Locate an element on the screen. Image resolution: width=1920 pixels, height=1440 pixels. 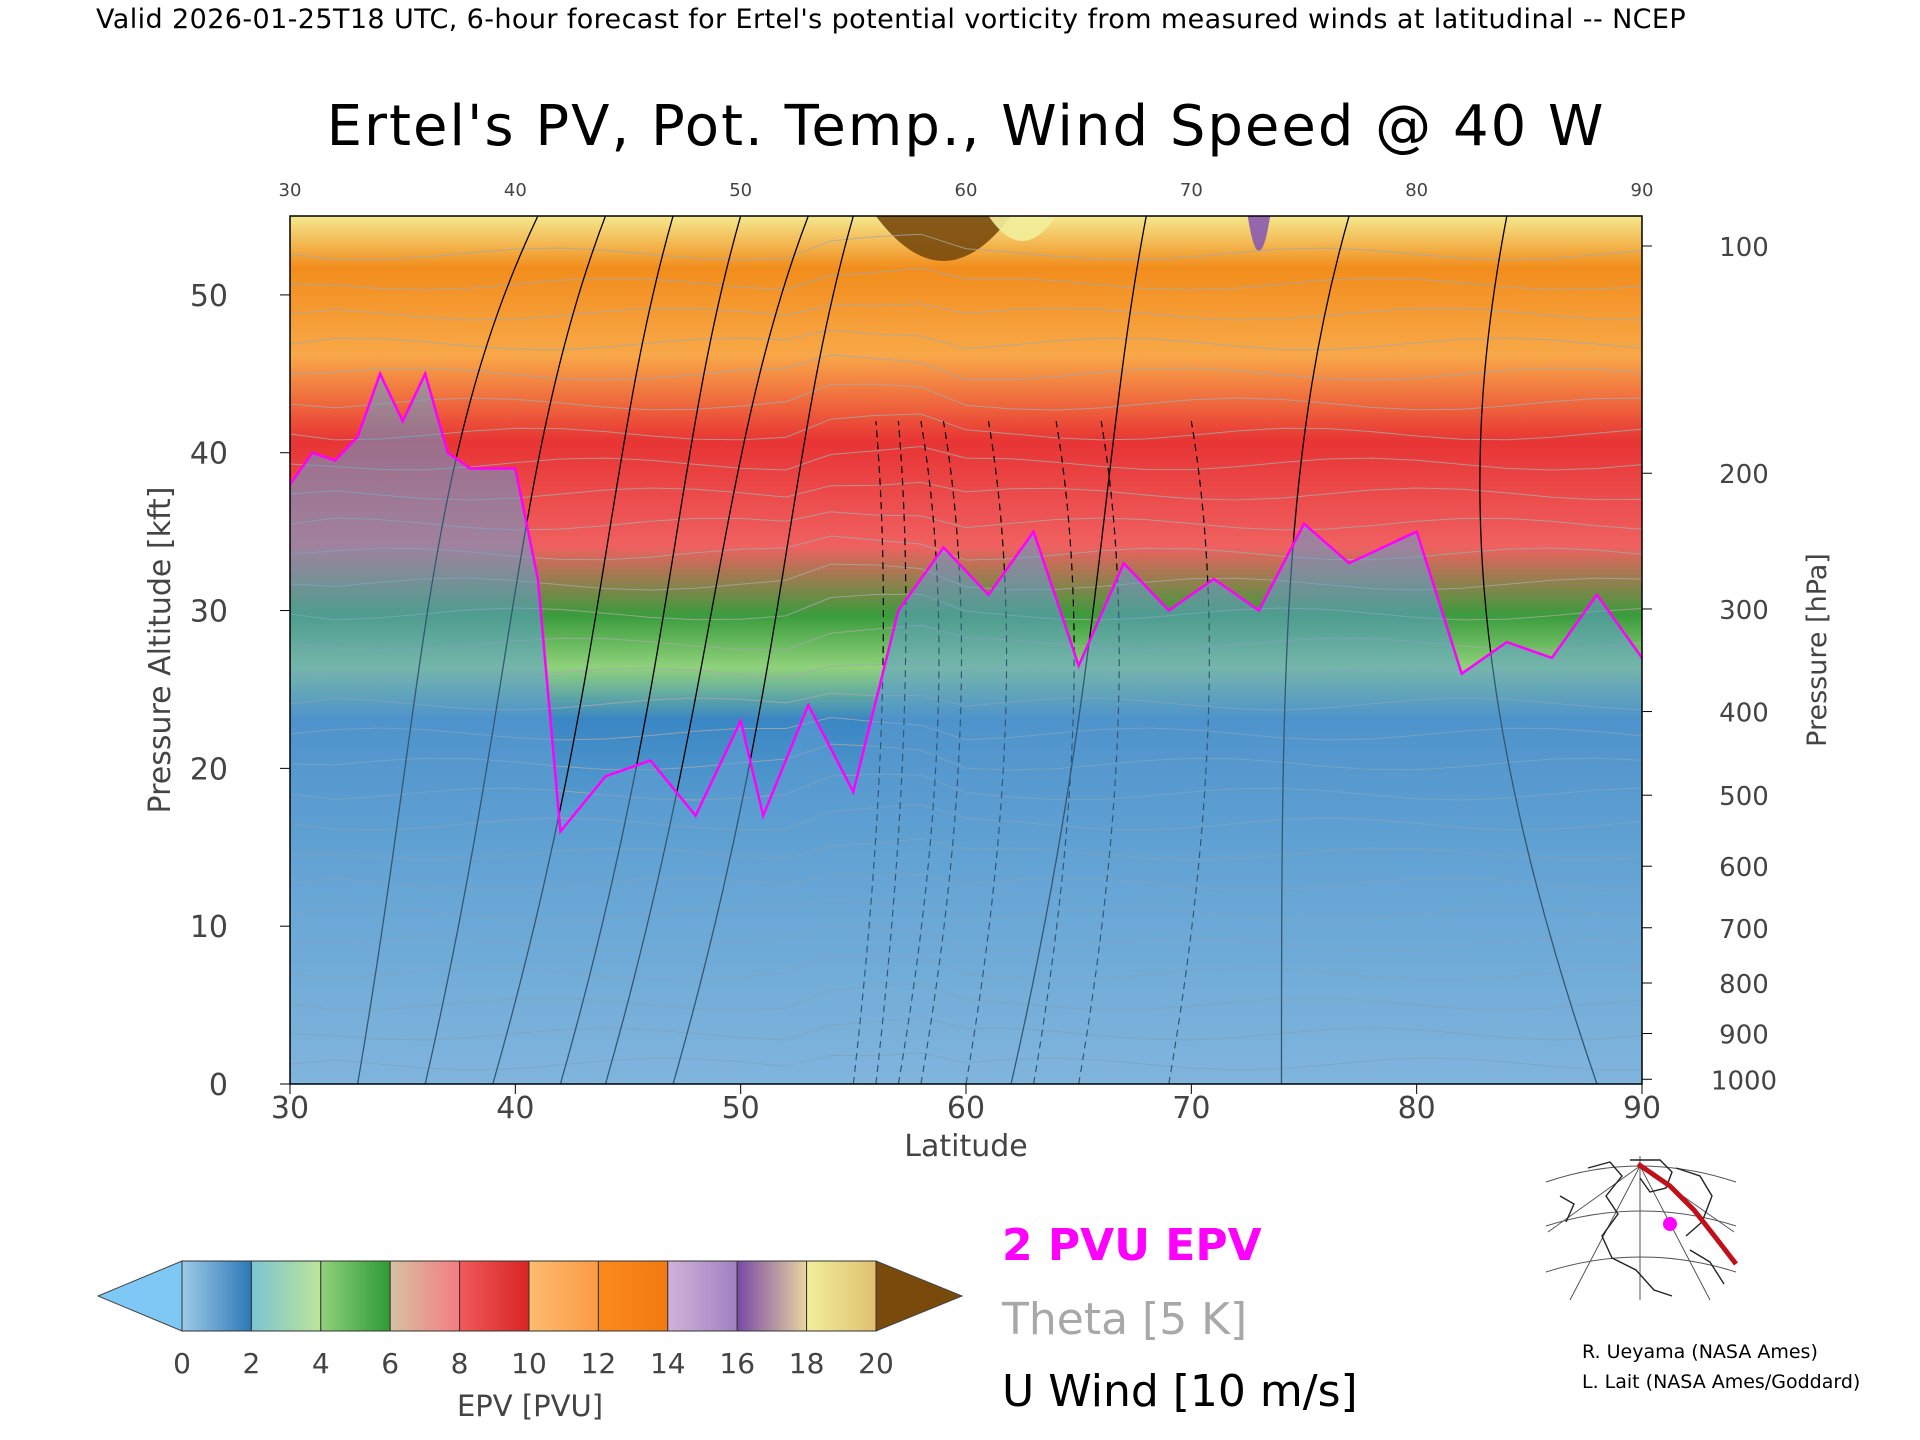
x-axis-bottom: 30 40 50 60 70 80 90 is located at coordinates (966, 1105).